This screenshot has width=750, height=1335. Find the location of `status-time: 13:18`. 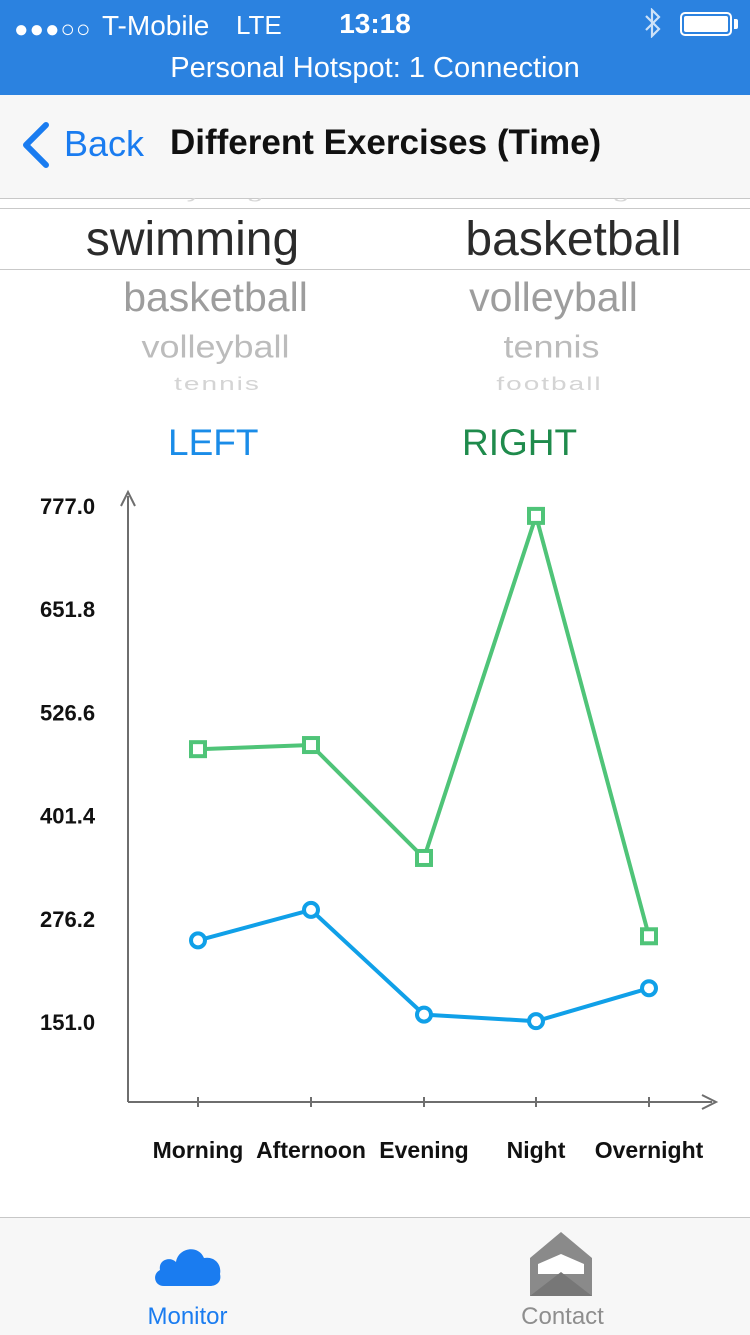

status-time: 13:18 is located at coordinates (375, 23).